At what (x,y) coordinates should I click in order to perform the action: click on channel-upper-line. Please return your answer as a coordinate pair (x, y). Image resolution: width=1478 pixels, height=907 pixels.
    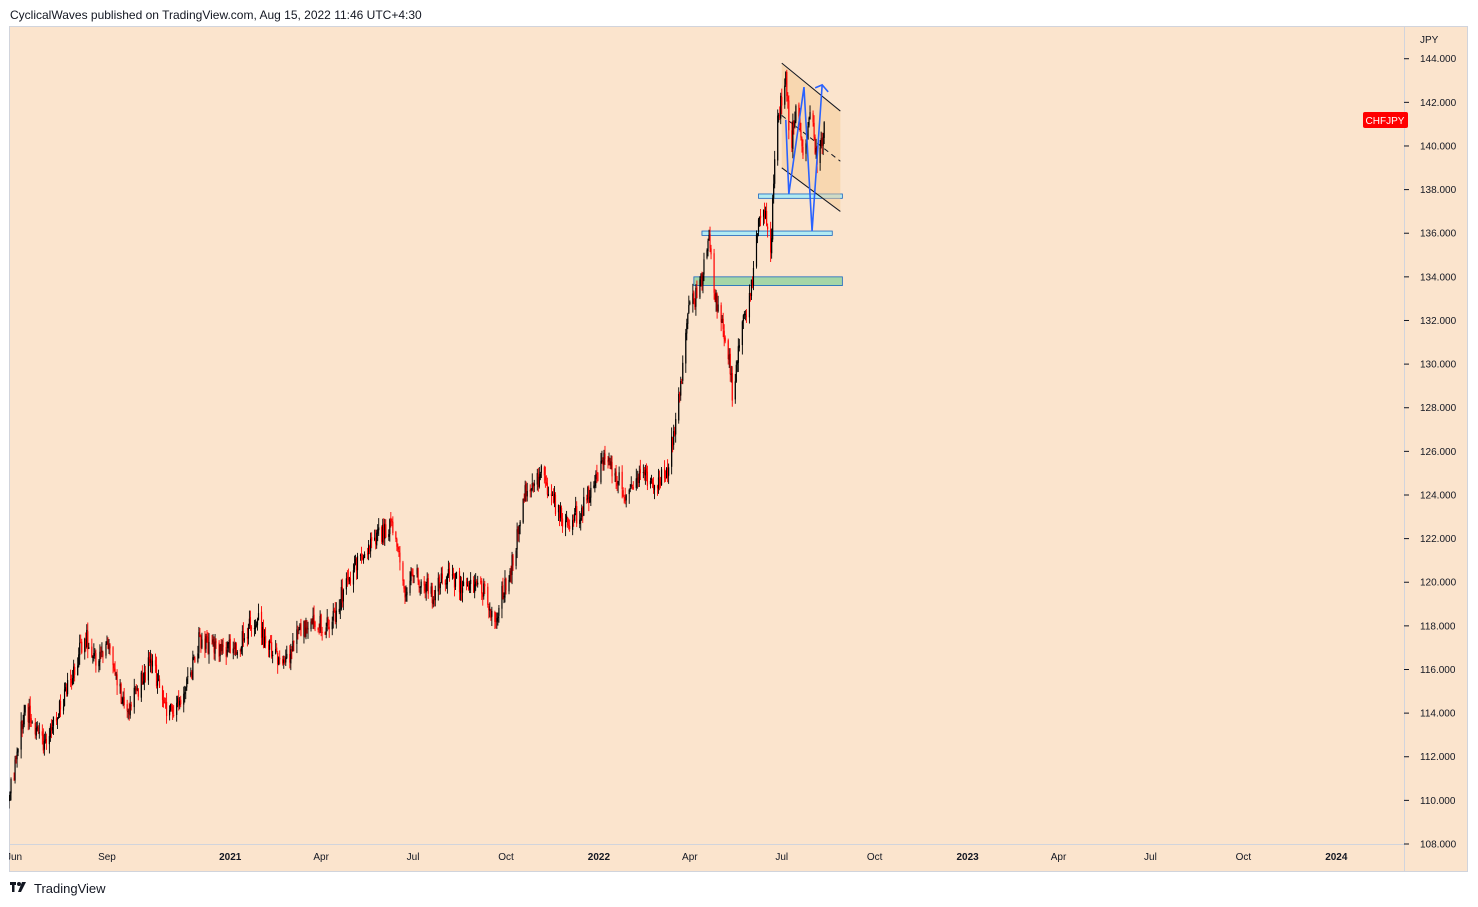
    Looking at the image, I should click on (811, 87).